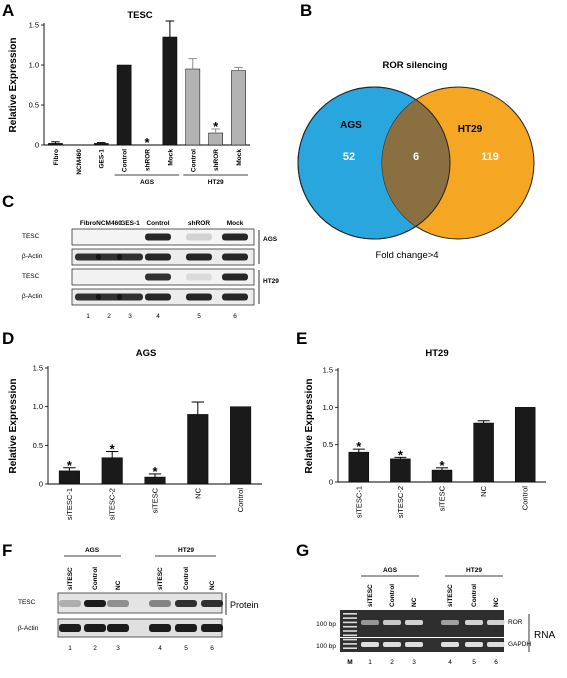  Describe the element at coordinates (27, 602) in the screenshot. I see `blot-f-row-label-1: TESC` at that location.